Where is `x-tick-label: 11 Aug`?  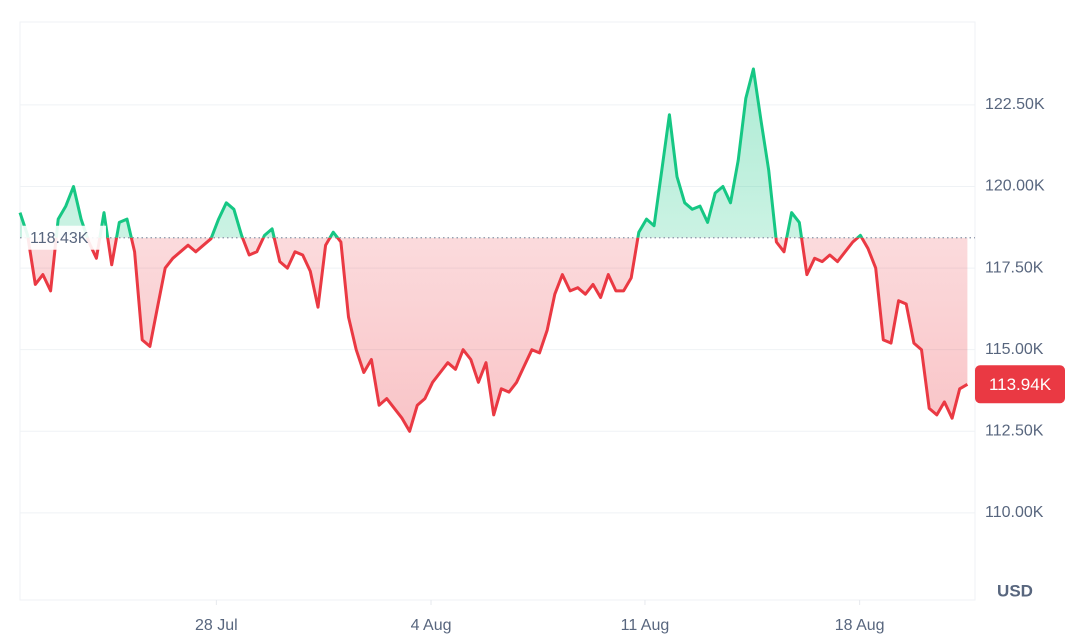
x-tick-label: 11 Aug is located at coordinates (645, 625).